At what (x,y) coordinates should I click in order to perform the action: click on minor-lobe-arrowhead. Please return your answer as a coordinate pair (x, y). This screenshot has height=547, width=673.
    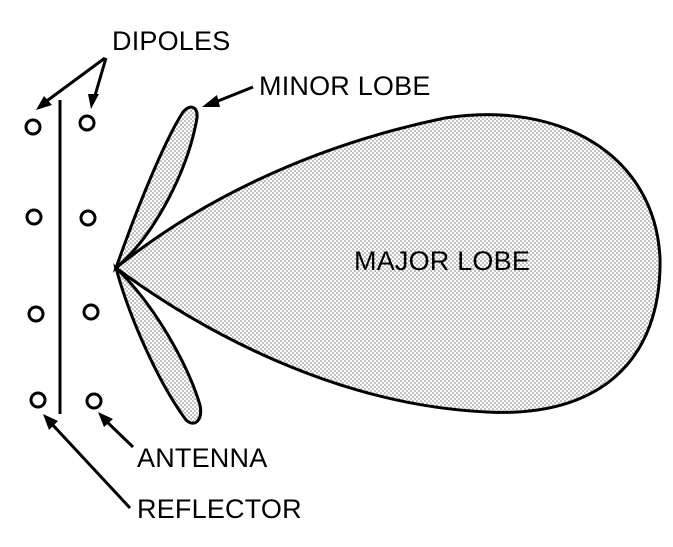
    Looking at the image, I should click on (211, 101).